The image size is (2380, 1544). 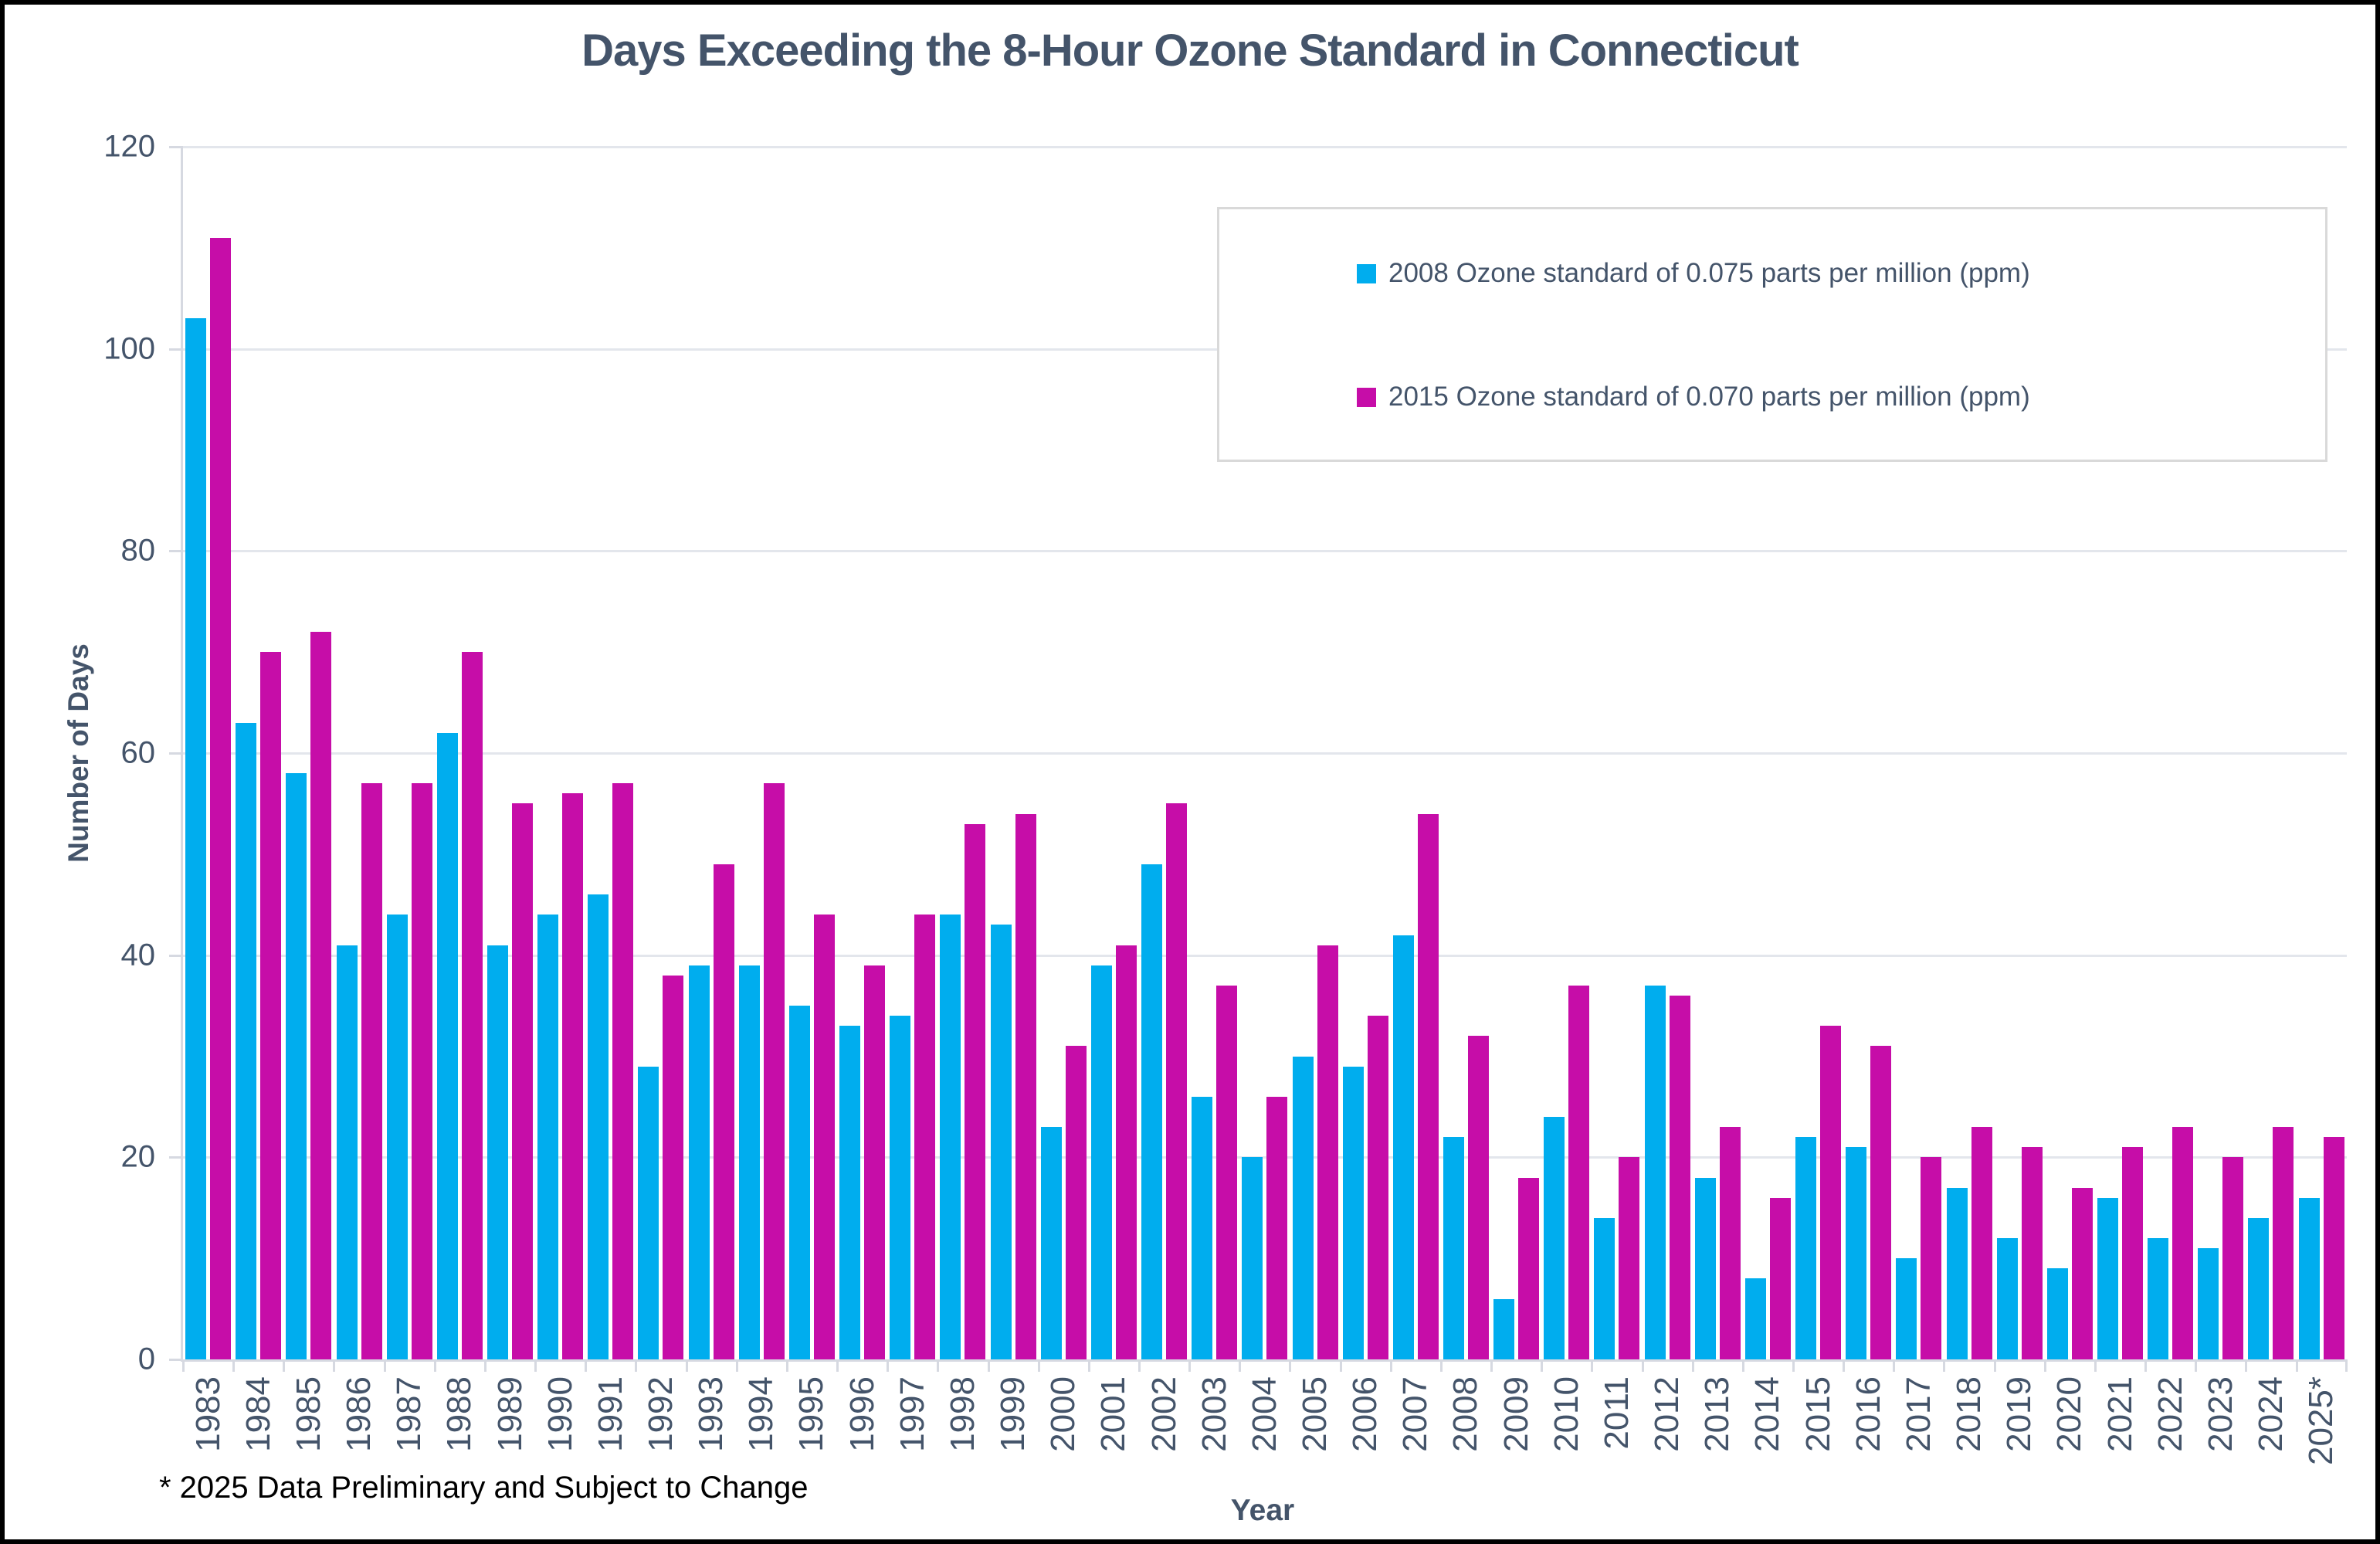 I want to click on legend-swatch-2008-standard-icon, so click(x=1366, y=273).